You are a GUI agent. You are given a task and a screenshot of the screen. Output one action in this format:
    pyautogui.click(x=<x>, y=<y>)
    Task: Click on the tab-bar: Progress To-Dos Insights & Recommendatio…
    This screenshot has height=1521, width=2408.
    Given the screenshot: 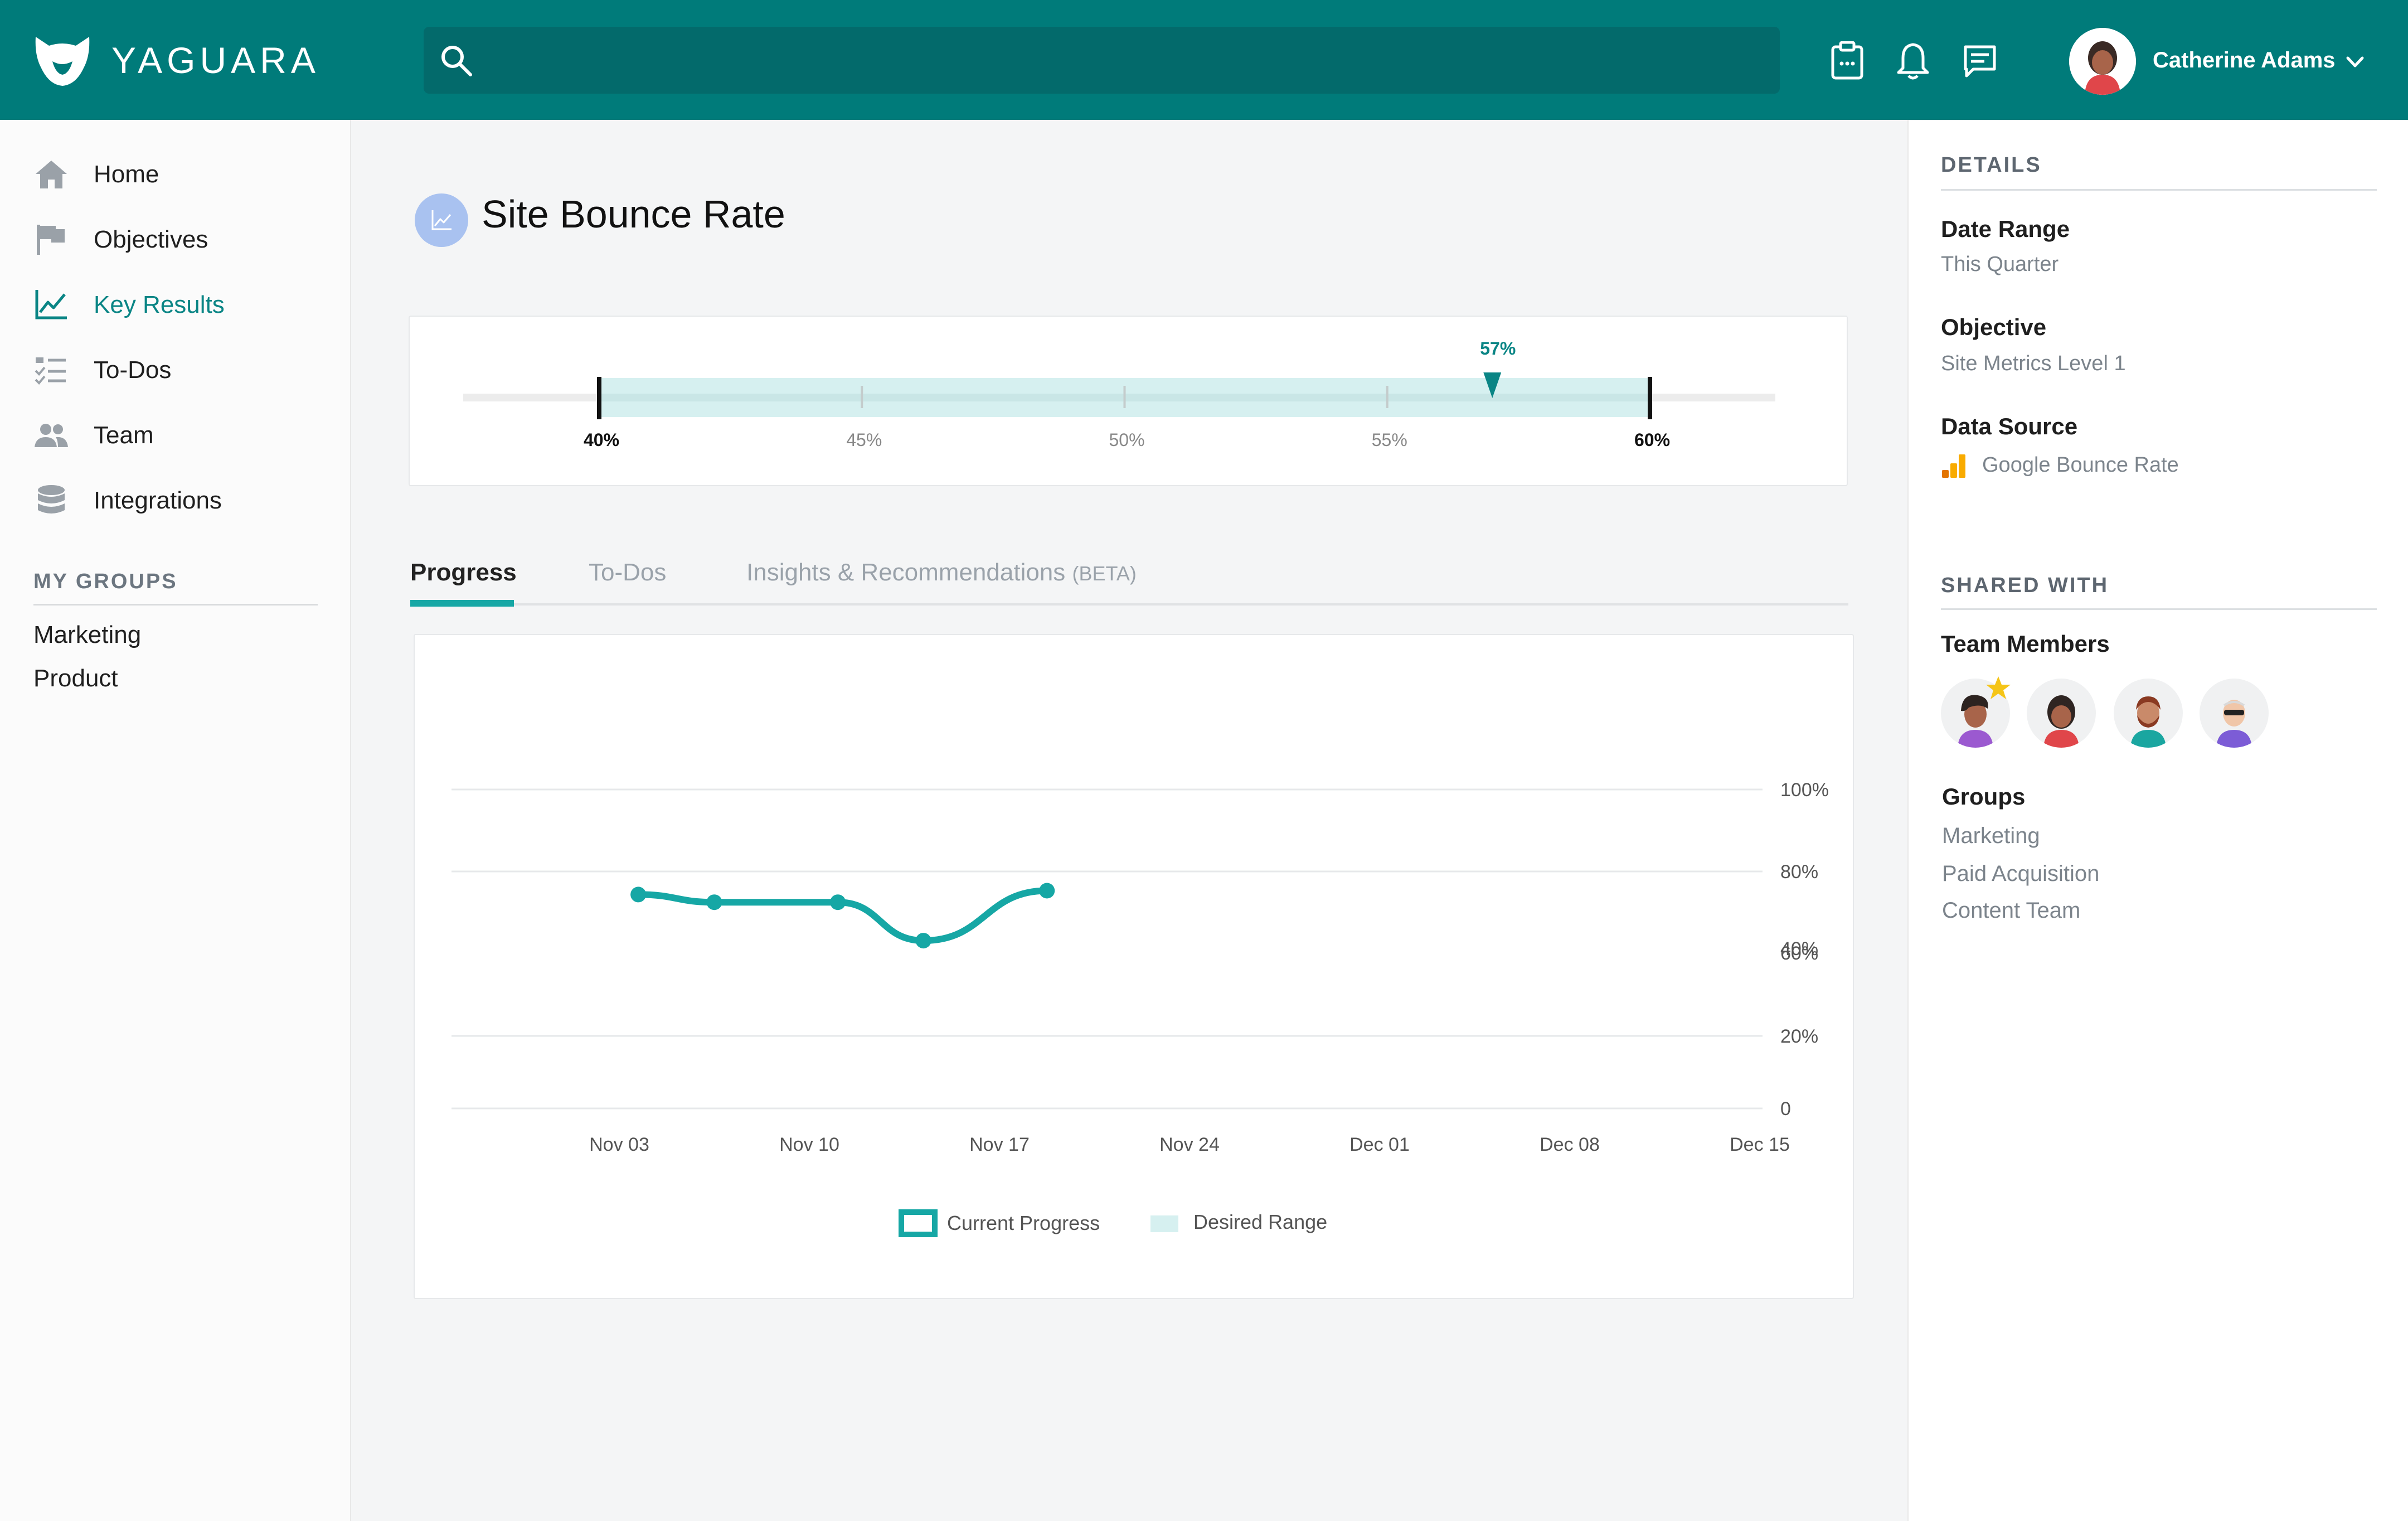 What is the action you would take?
    pyautogui.click(x=1129, y=581)
    